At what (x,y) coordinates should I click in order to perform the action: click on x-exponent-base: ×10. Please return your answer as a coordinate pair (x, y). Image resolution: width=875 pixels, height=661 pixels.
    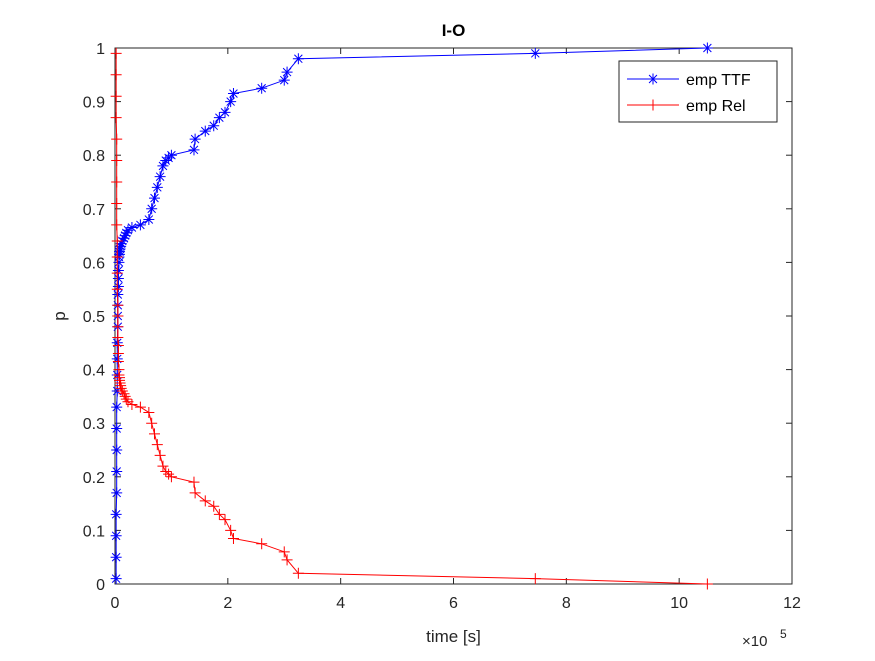
    Looking at the image, I should click on (754, 641).